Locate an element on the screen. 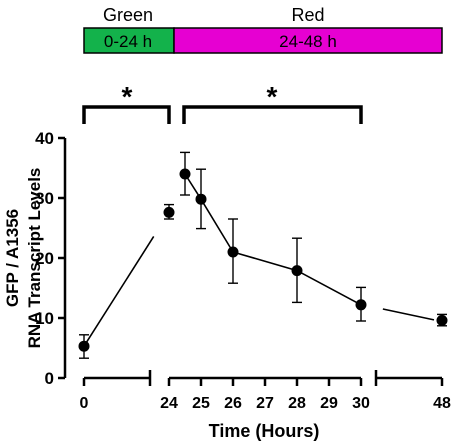  green-phase-title: Green is located at coordinates (128, 15).